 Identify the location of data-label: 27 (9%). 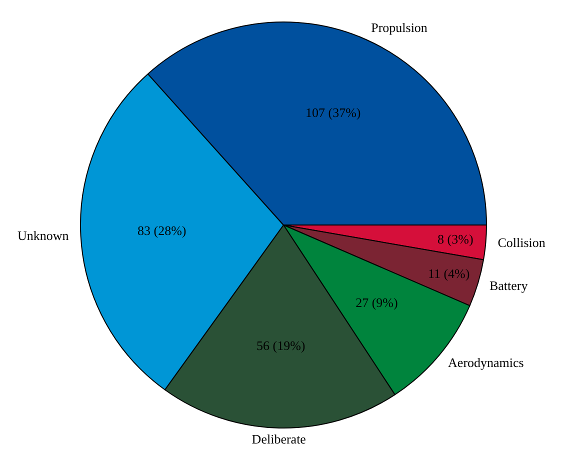
(377, 302).